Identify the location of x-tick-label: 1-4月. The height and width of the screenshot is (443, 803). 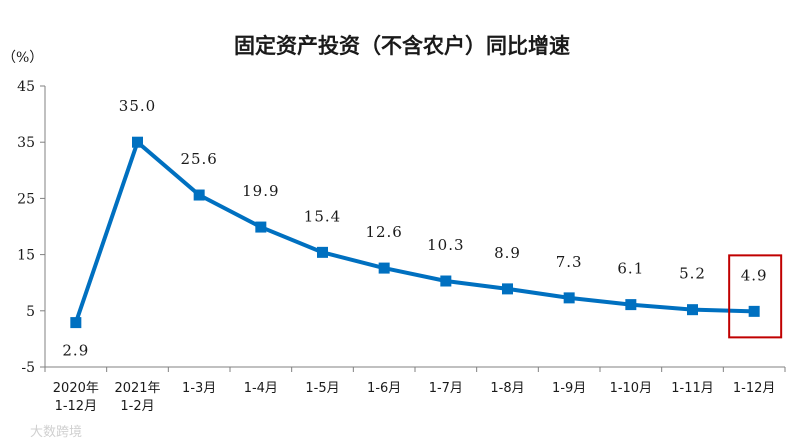
(261, 388).